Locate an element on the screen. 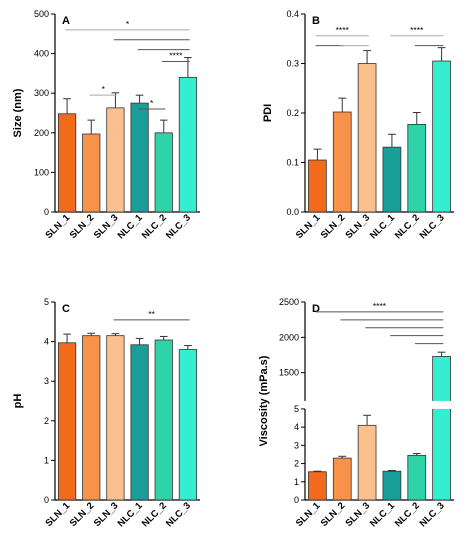 Image resolution: width=474 pixels, height=555 pixels. y-tick-label: 400 is located at coordinates (41, 54).